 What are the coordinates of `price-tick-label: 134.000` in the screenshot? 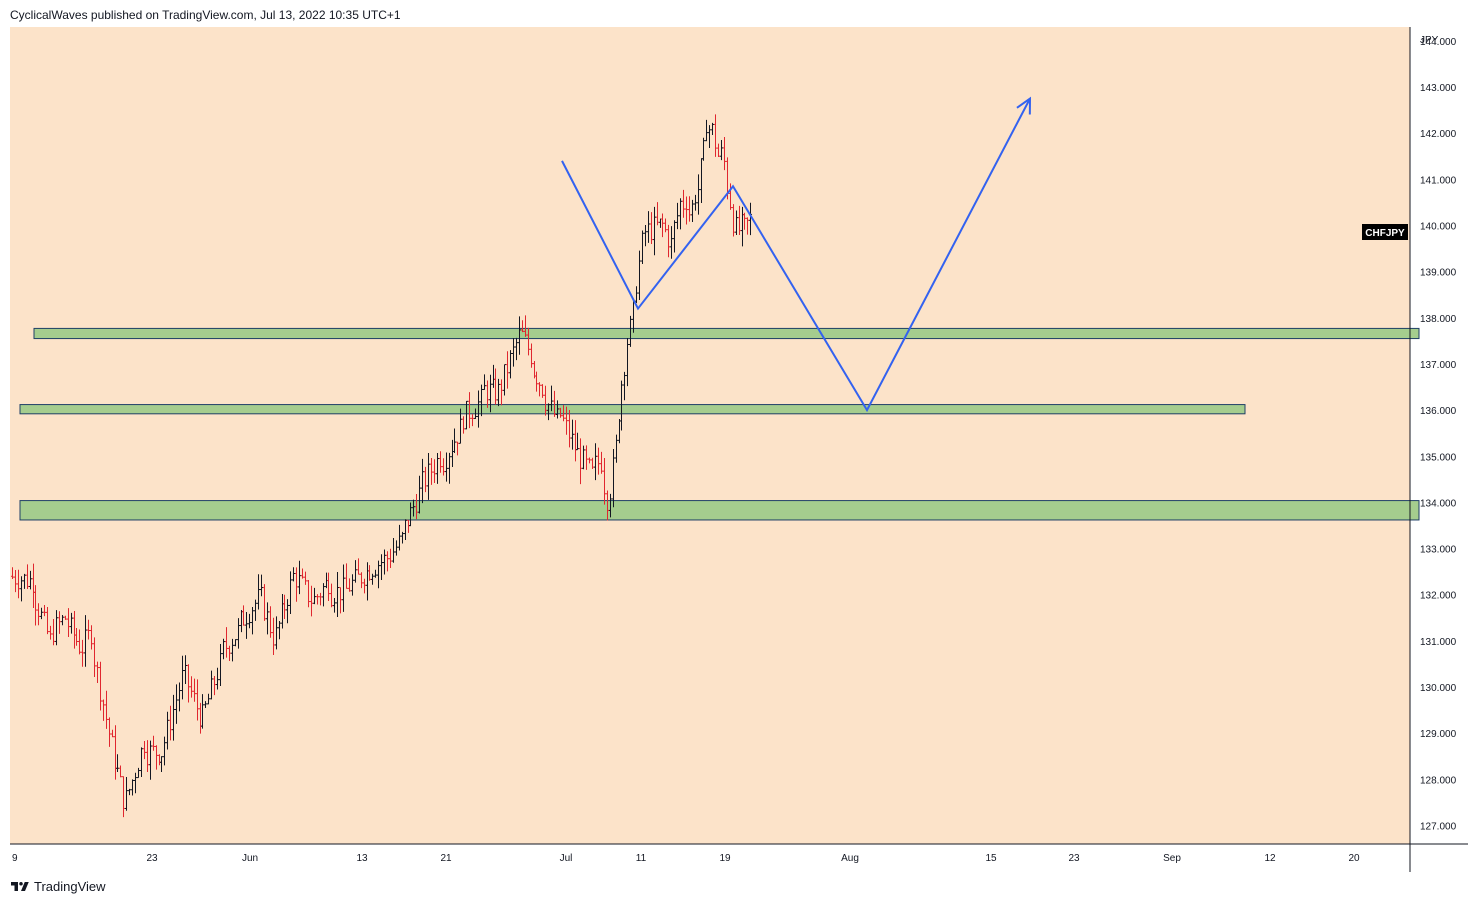 It's located at (1438, 503).